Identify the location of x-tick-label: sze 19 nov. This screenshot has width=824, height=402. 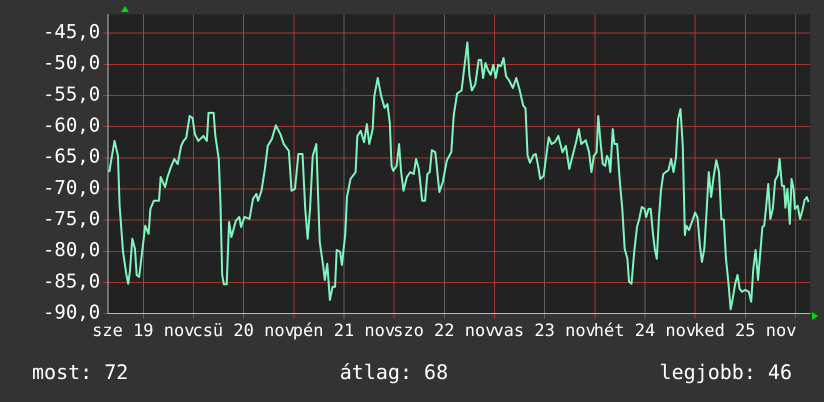
(143, 331).